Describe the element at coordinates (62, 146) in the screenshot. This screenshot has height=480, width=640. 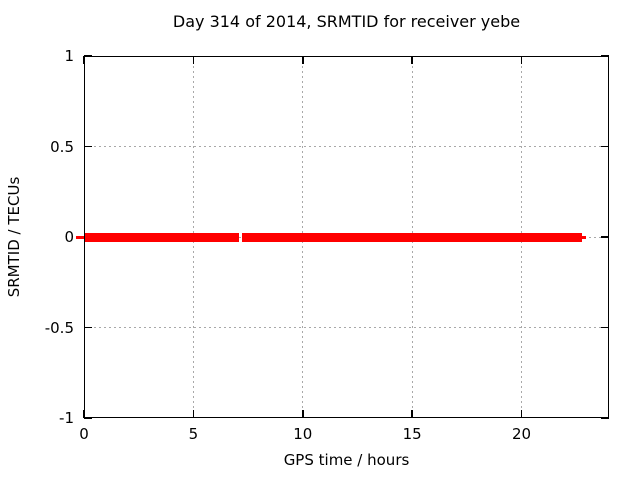
I see `y-tick-label: 0.5` at that location.